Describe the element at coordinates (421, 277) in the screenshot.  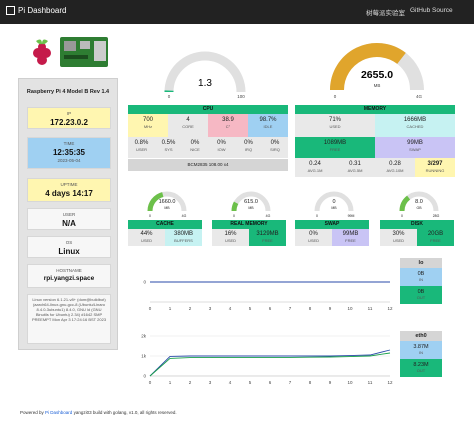
I see `net-lo-in: 0B IN` at that location.